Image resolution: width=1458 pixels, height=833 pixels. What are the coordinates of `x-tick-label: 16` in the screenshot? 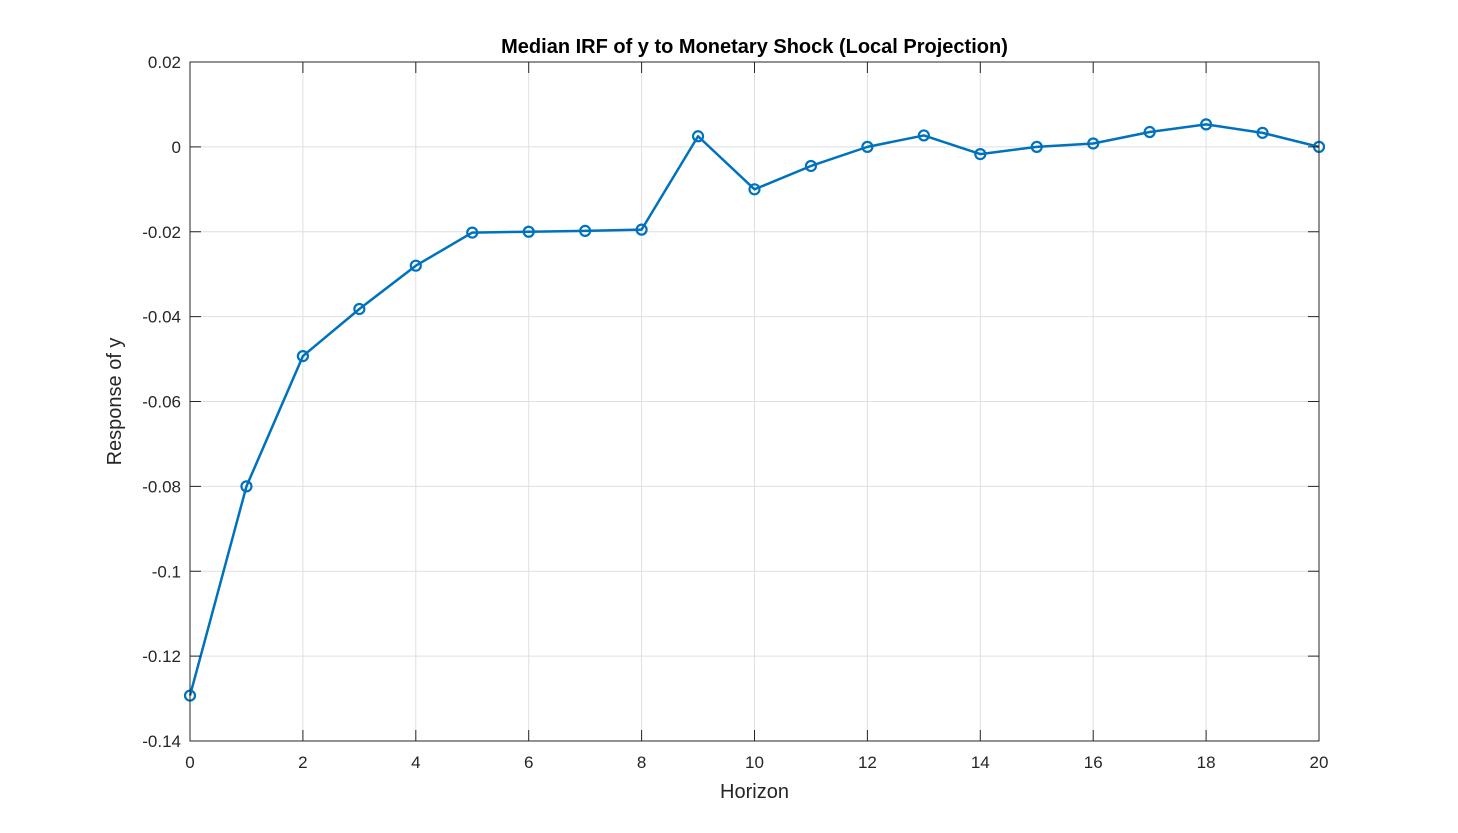 It's located at (1093, 762).